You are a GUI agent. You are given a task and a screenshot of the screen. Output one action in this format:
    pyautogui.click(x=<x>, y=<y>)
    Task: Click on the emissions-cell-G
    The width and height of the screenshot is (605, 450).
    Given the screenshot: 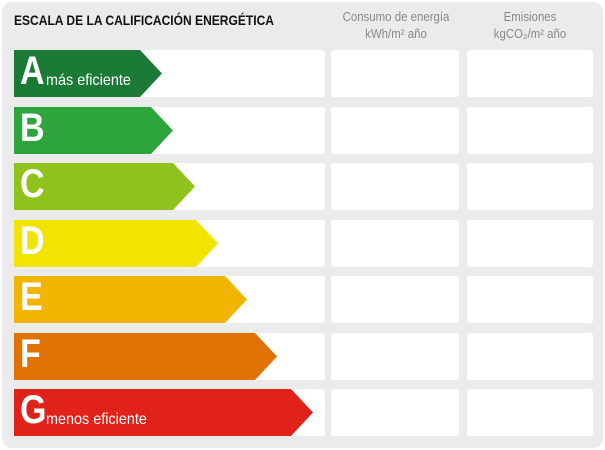 What is the action you would take?
    pyautogui.click(x=530, y=412)
    